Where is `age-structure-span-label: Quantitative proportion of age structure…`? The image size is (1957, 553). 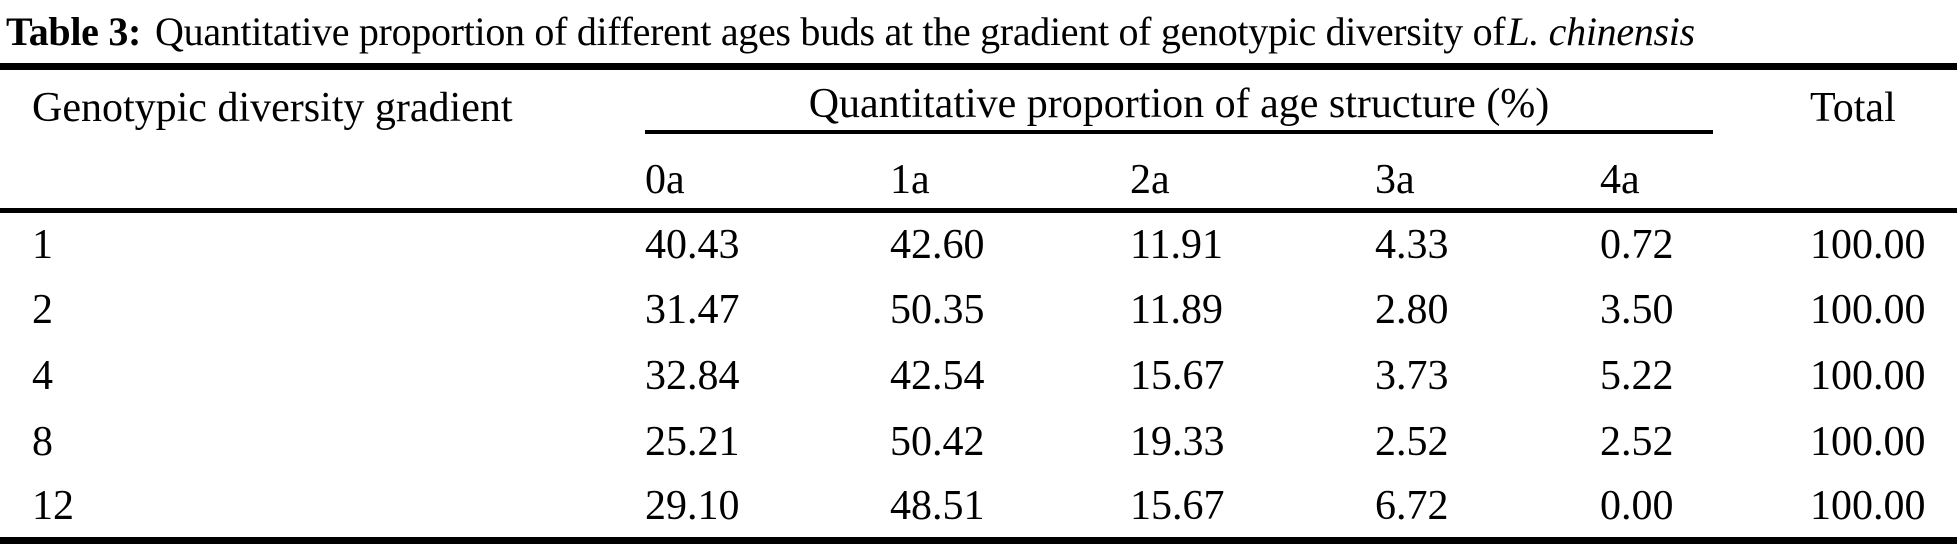 age-structure-span-label: Quantitative proportion of age structure… is located at coordinates (1179, 107).